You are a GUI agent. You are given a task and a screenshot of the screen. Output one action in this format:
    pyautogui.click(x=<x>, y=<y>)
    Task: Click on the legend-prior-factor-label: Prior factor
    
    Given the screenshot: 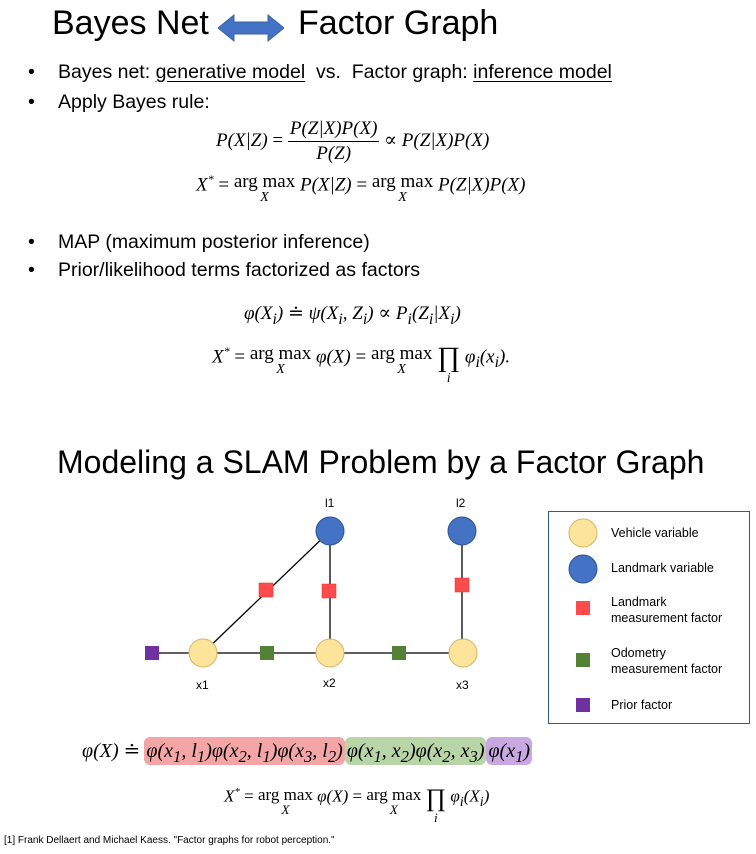 What is the action you would take?
    pyautogui.click(x=642, y=705)
    